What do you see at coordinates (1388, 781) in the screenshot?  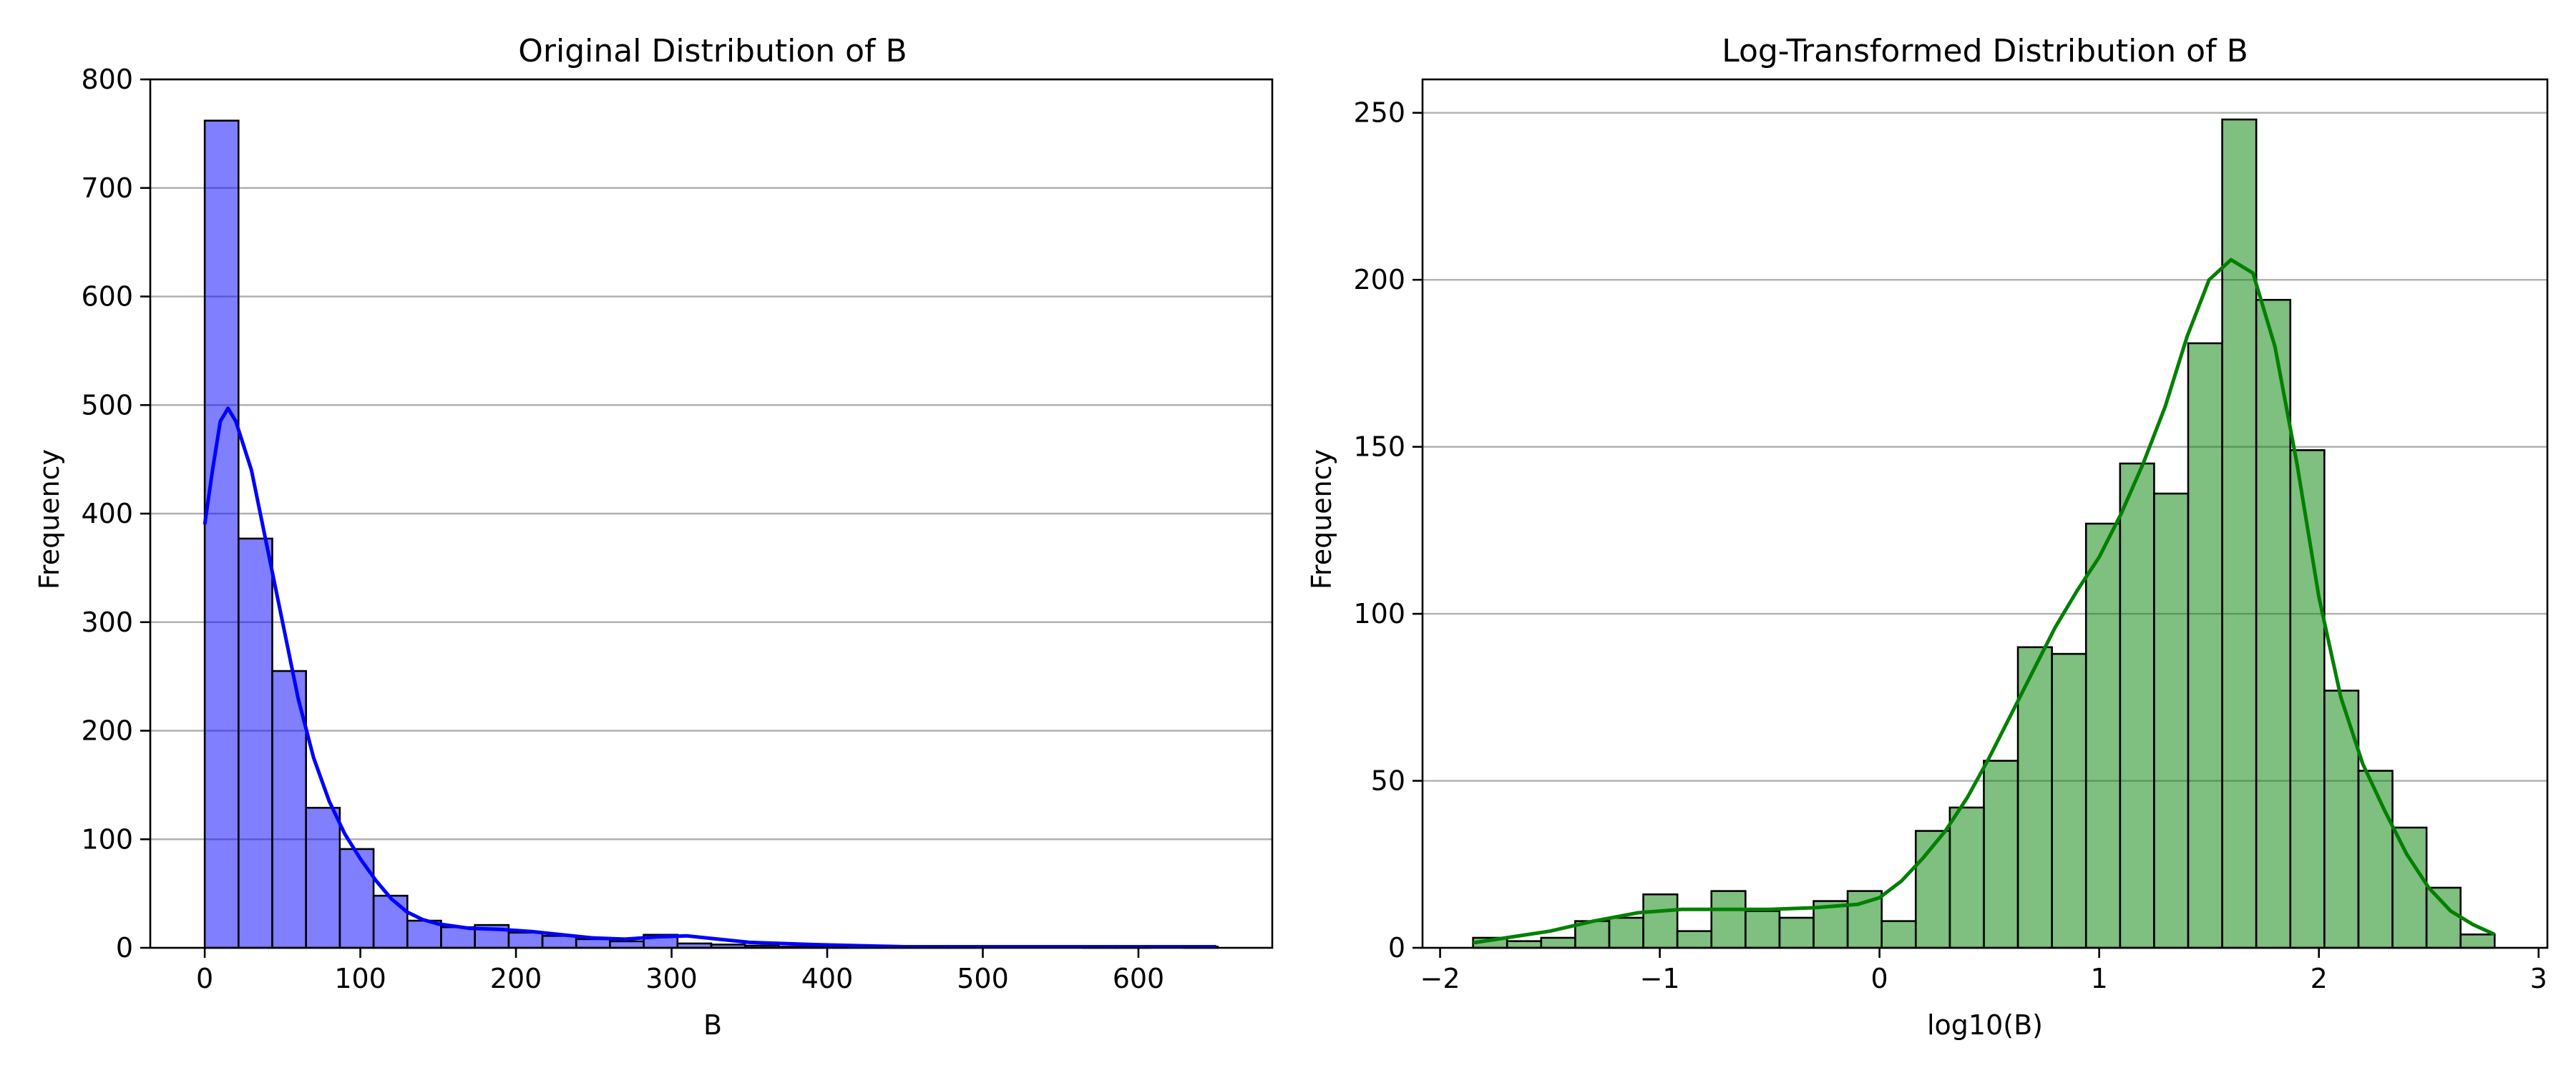 I see `y-tick-label: 50` at bounding box center [1388, 781].